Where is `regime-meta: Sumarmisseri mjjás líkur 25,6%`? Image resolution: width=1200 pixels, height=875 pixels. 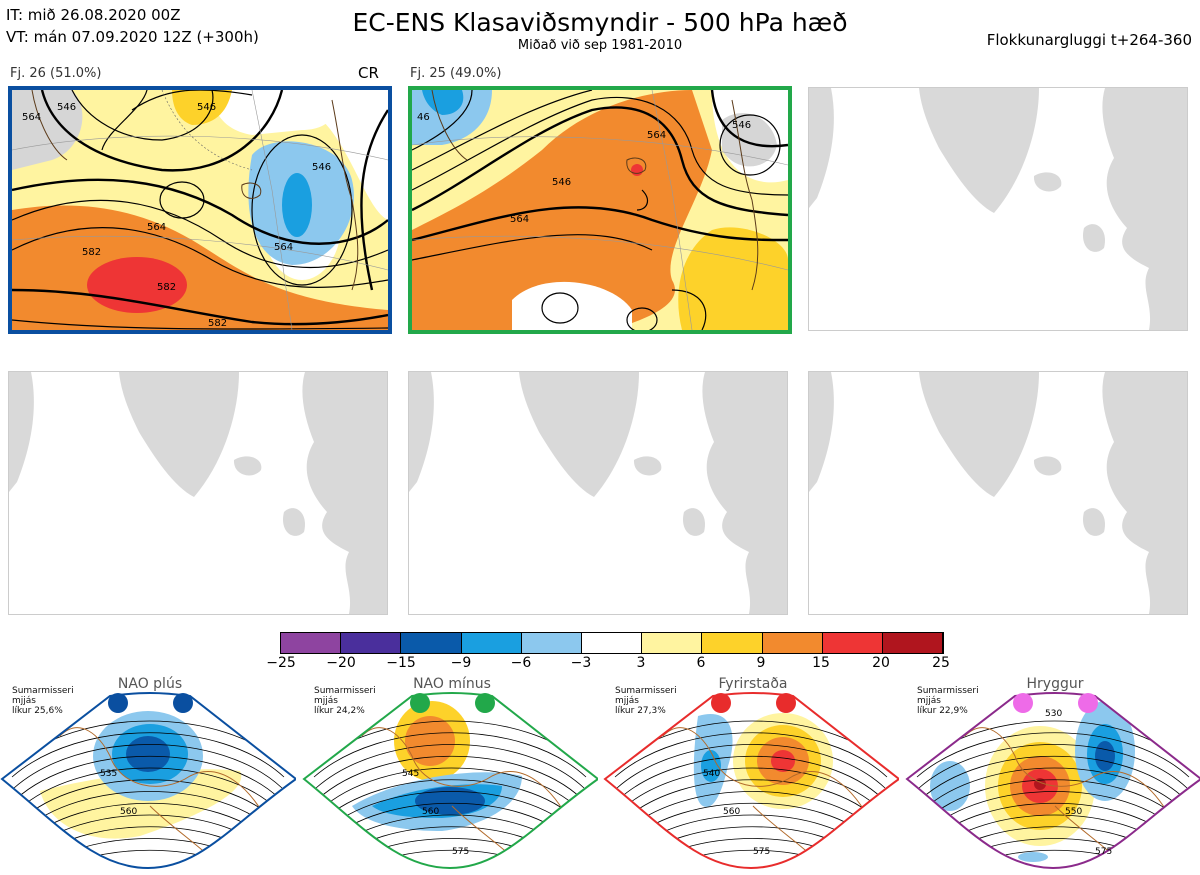 regime-meta: Sumarmisseri mjjás líkur 25,6% is located at coordinates (43, 701).